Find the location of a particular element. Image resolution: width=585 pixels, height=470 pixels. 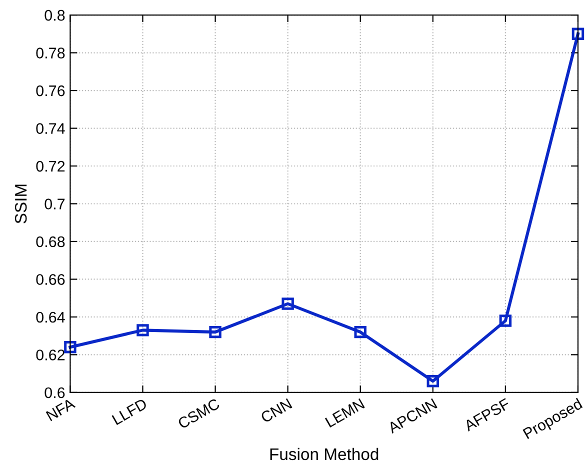

x-axis-title: Fusion Method is located at coordinates (324, 454).